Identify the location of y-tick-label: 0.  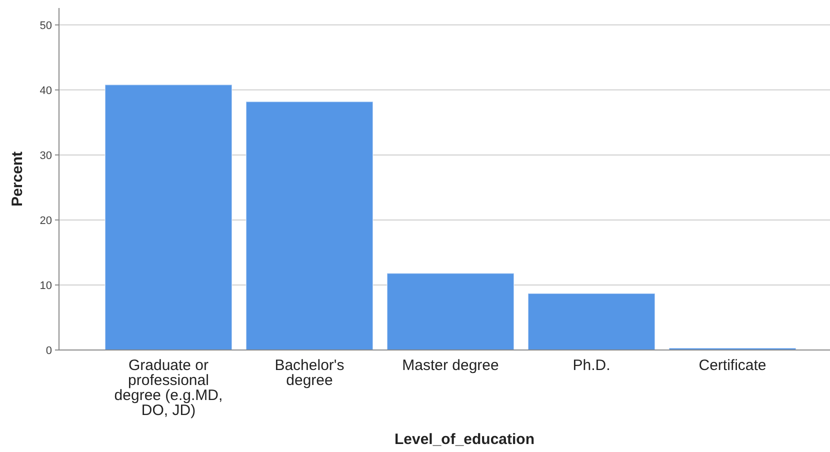
(49, 350).